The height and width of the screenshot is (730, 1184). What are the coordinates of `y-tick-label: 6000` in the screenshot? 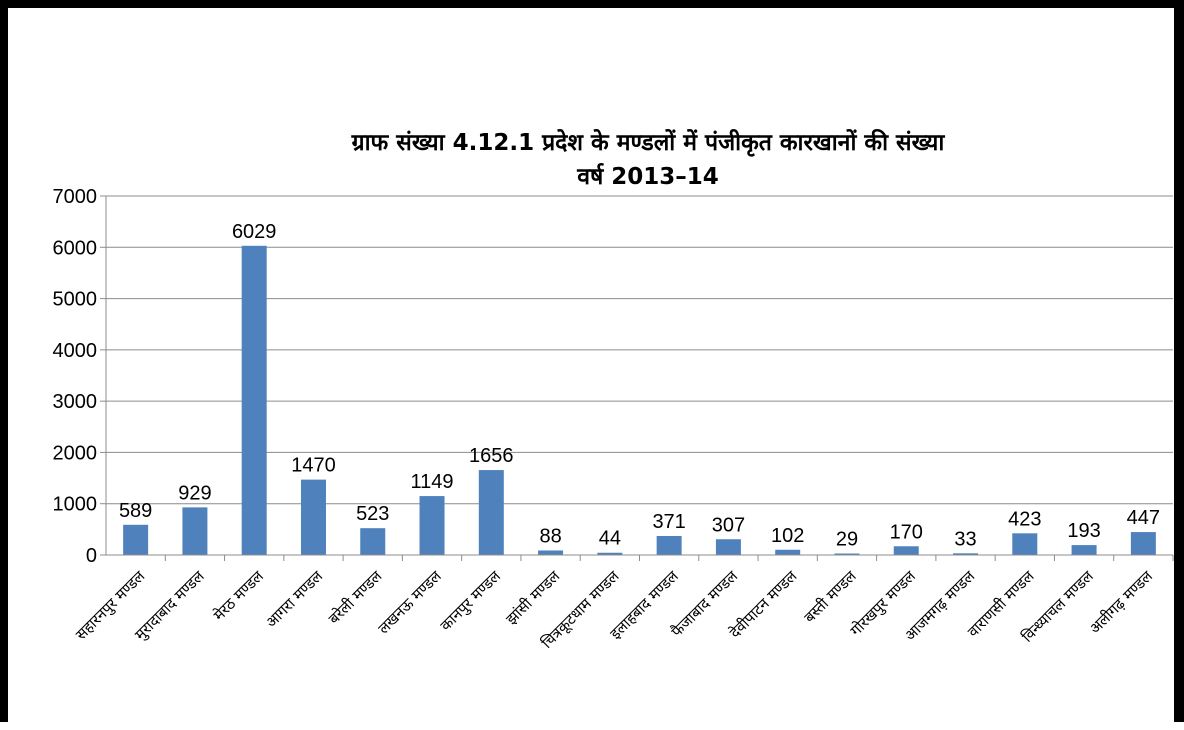 It's located at (75, 248).